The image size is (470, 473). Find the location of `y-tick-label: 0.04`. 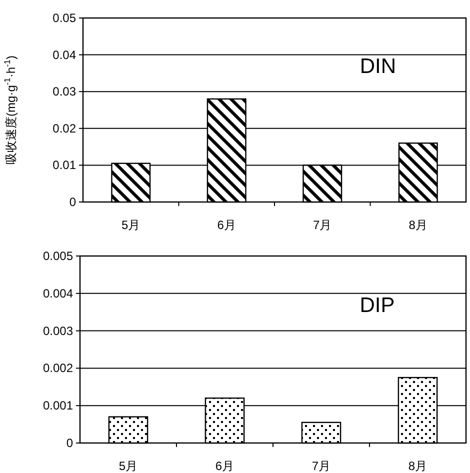

y-tick-label: 0.04 is located at coordinates (64, 55).